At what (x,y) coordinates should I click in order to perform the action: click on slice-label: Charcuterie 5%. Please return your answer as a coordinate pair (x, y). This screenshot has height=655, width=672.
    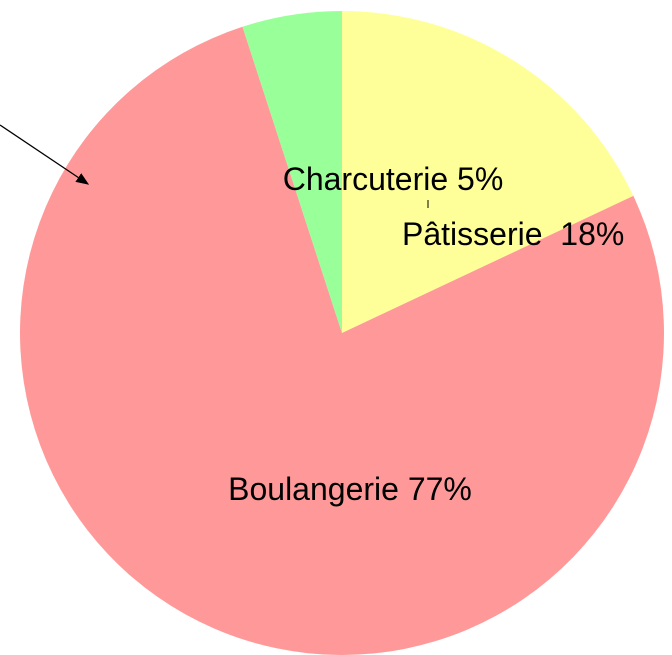
    Looking at the image, I should click on (393, 179).